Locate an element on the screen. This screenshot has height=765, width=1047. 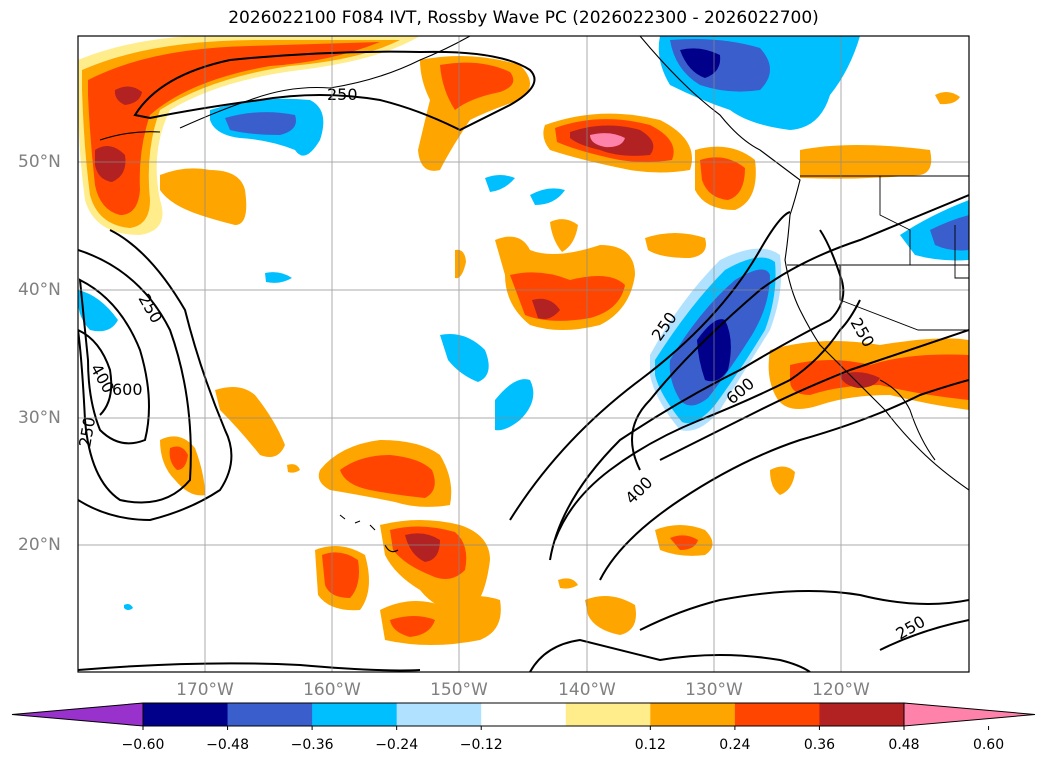
colorbar-tick-label: 0.12 is located at coordinates (650, 745).